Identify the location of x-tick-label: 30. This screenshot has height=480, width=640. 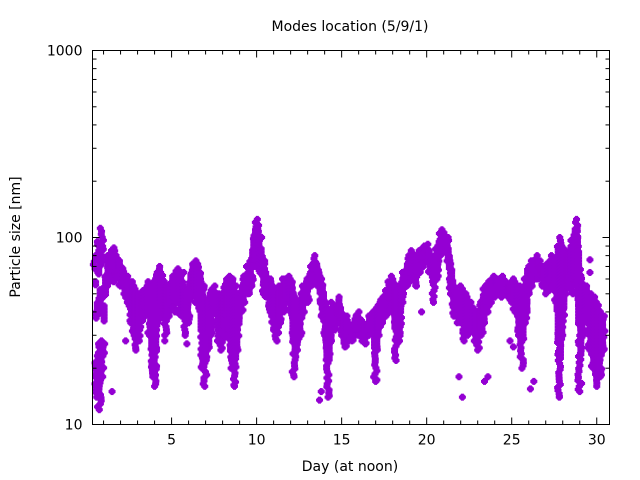
(597, 441).